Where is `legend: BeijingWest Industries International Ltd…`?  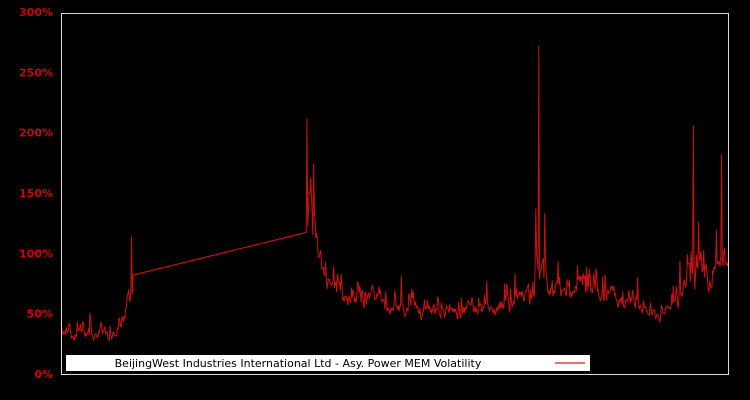 legend: BeijingWest Industries International Ltd… is located at coordinates (328, 363).